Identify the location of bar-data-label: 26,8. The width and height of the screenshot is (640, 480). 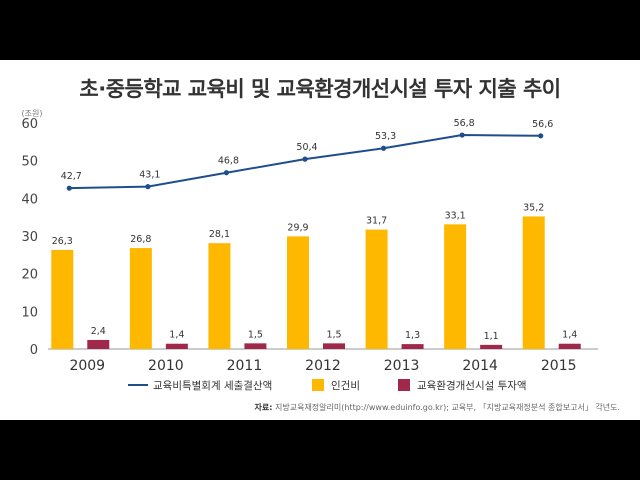
(140, 239).